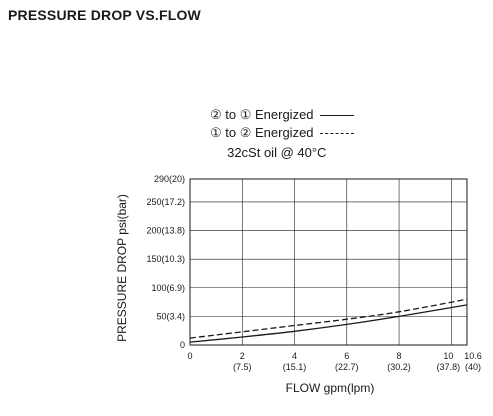 The image size is (493, 416). I want to click on x-tick-label: 2, so click(242, 356).